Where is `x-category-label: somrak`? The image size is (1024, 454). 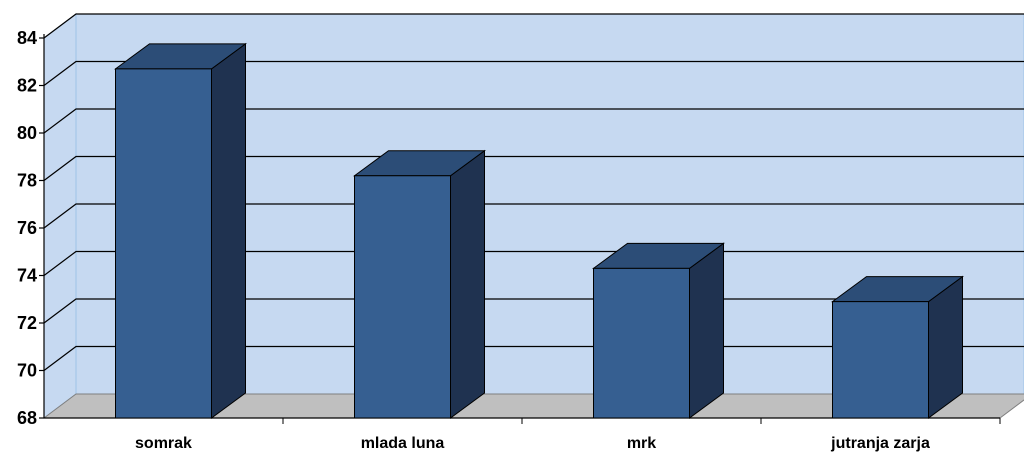
x-category-label: somrak is located at coordinates (163, 443).